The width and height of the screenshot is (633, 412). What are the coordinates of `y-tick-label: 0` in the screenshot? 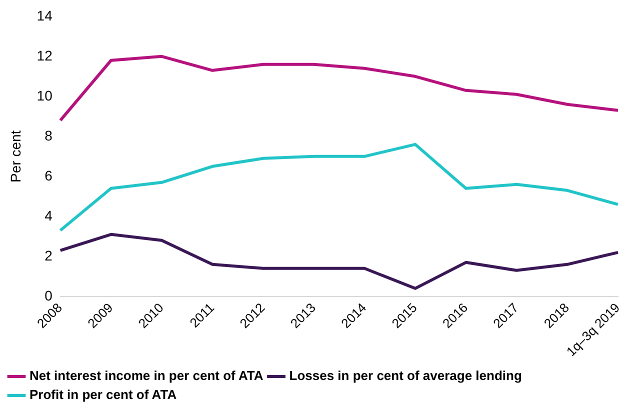 It's located at (48, 295).